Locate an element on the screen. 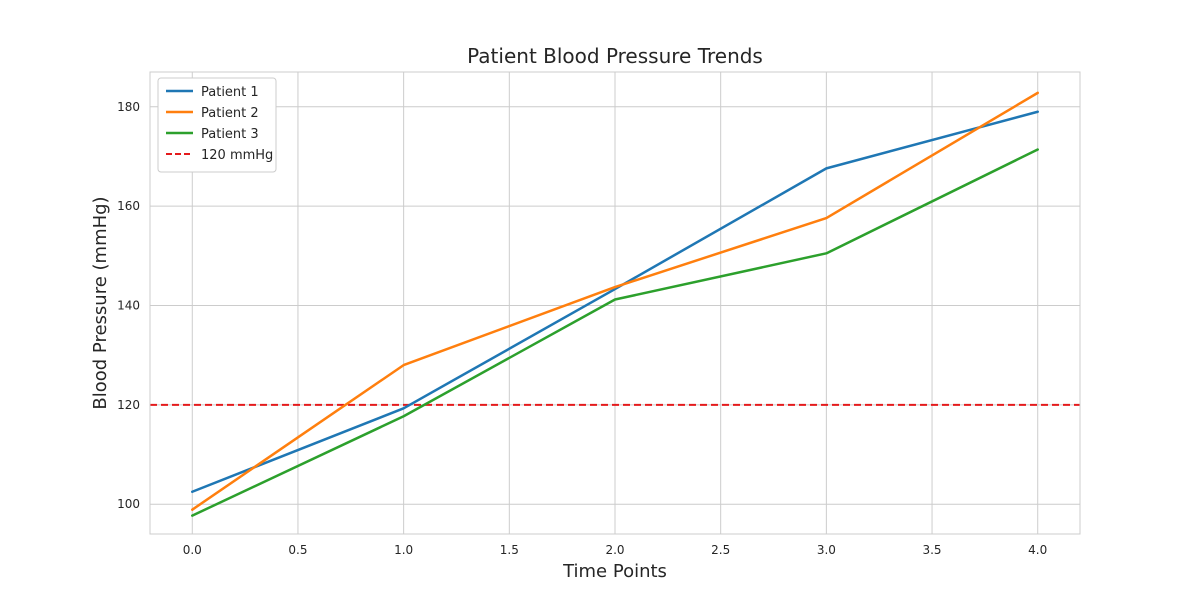  legend: Patient 1 Patient 2 Patient 3 120 mmHg is located at coordinates (217, 125).